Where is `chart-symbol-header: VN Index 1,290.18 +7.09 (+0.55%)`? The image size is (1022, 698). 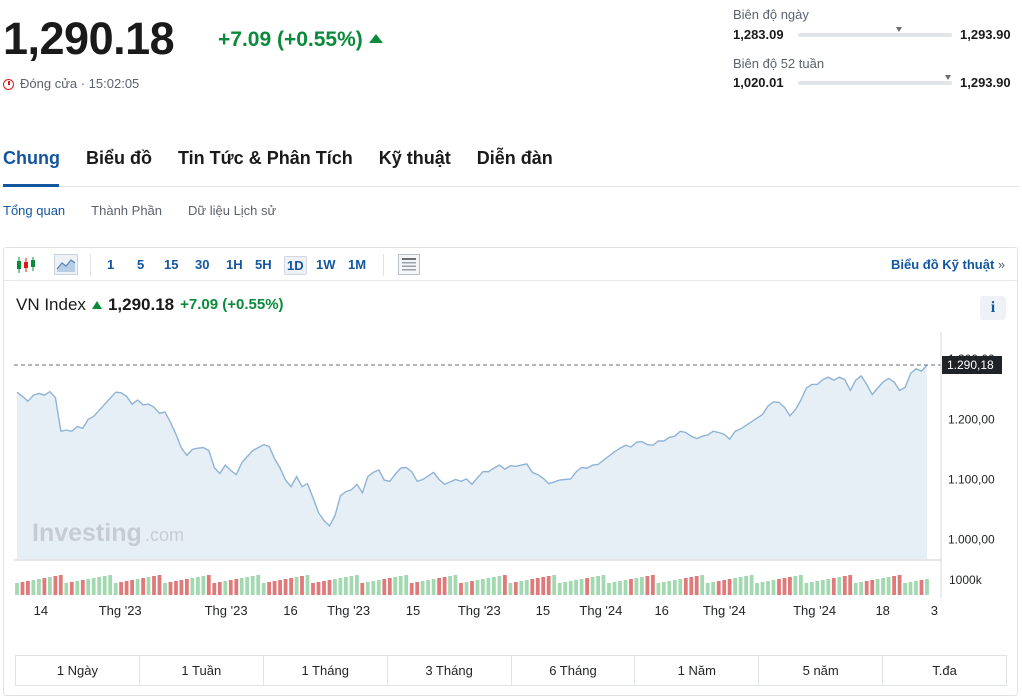
chart-symbol-header: VN Index 1,290.18 +7.09 (+0.55%) is located at coordinates (150, 304).